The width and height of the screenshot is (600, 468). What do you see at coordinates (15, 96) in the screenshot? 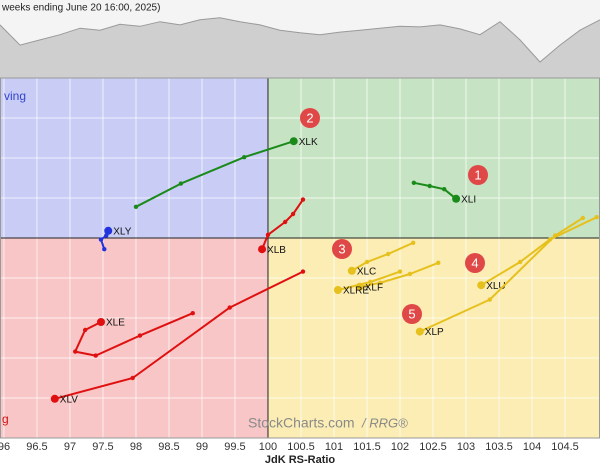
I see `quadrant-label: ving` at bounding box center [15, 96].